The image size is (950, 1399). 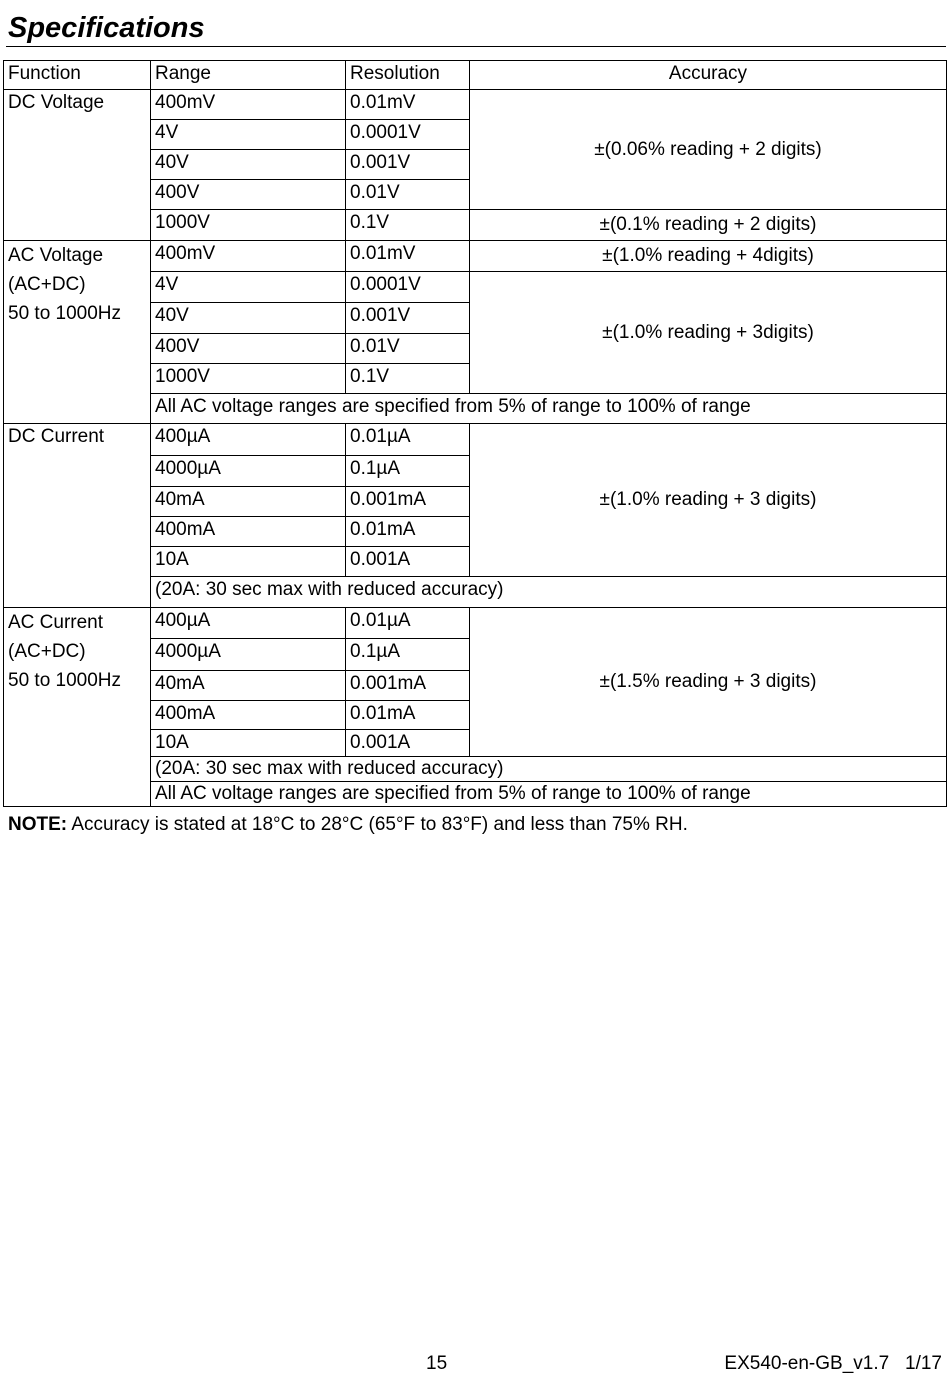 I want to click on table-row: 1000V 0.1V, so click(x=475, y=378).